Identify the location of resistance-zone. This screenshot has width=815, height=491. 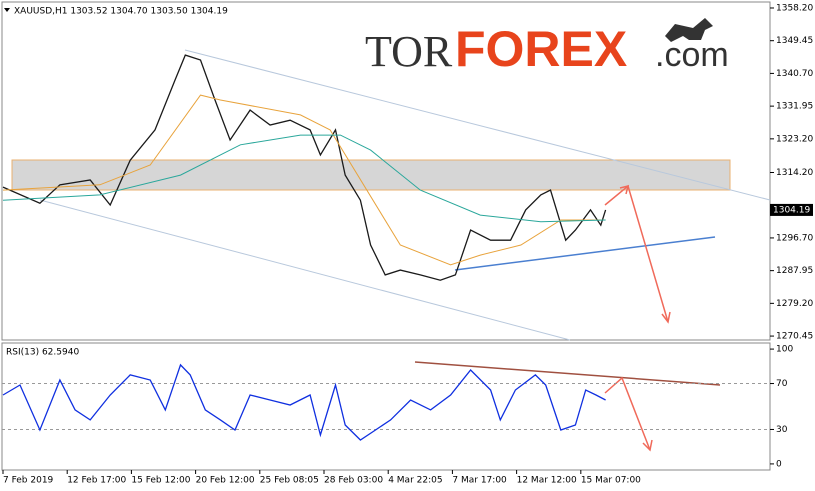
(371, 175).